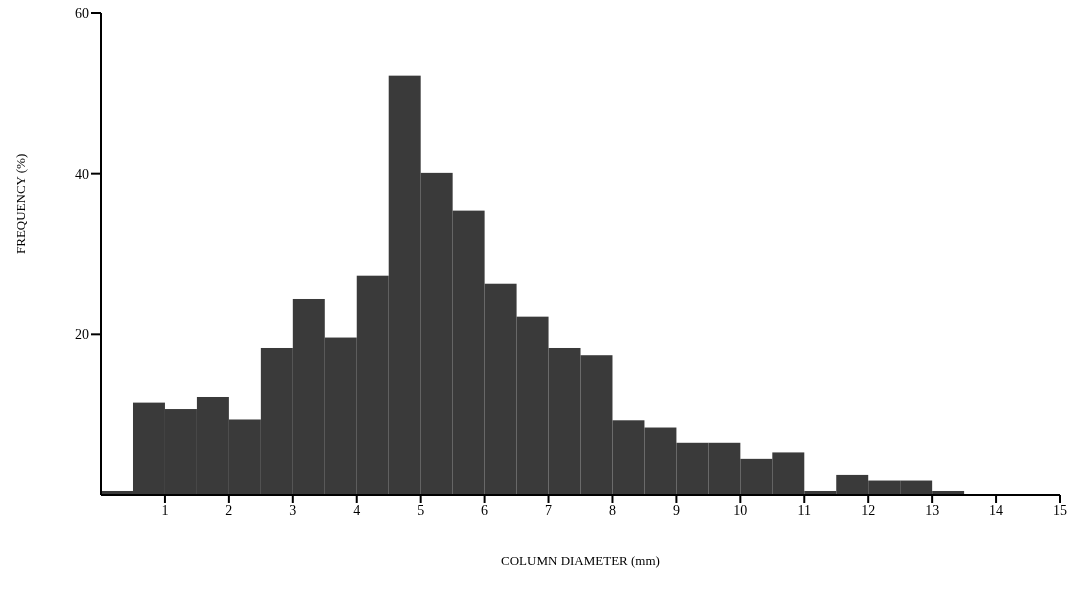  Describe the element at coordinates (1060, 510) in the screenshot. I see `x-tick-label: 15` at that location.